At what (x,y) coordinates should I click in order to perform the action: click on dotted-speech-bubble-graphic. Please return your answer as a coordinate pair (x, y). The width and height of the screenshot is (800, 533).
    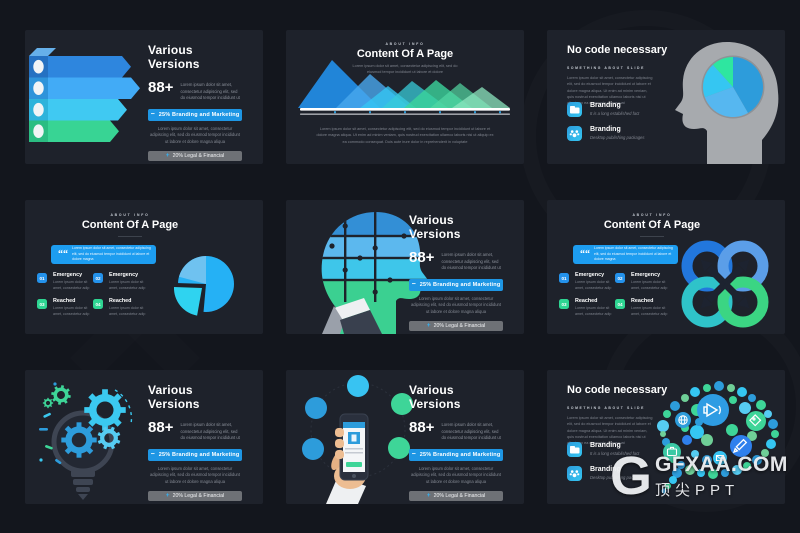
    Looking at the image, I should click on (718, 437).